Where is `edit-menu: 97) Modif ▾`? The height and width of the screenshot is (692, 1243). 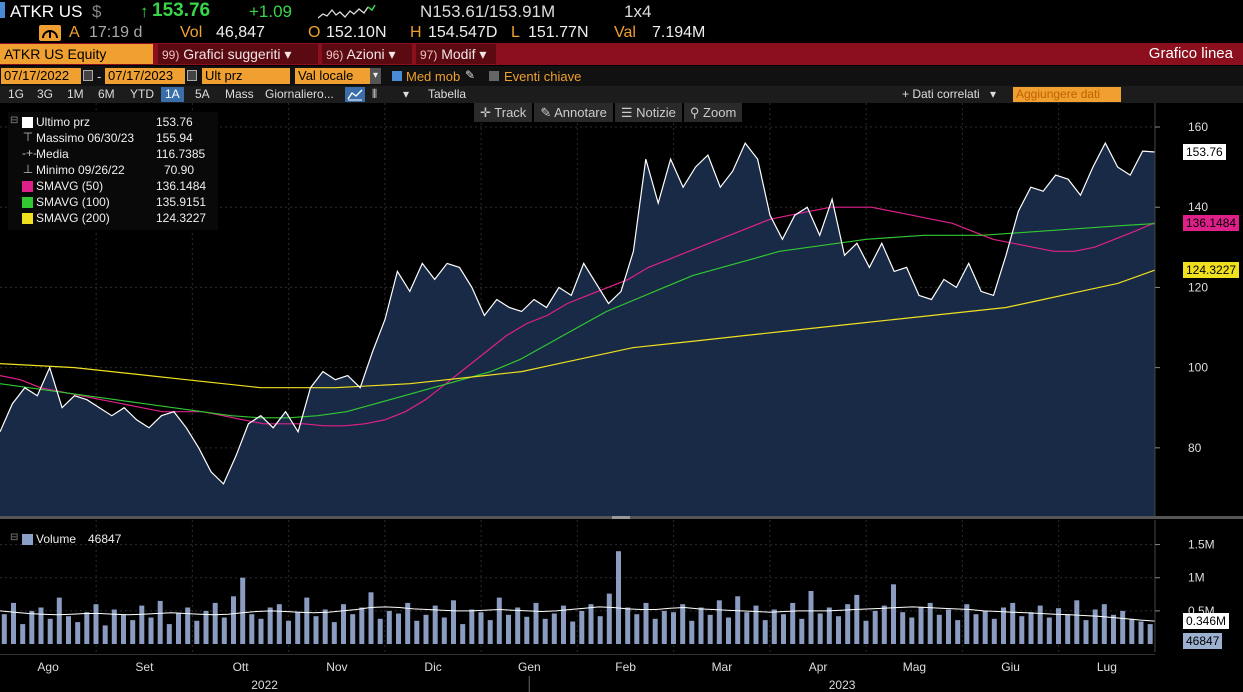 edit-menu: 97) Modif ▾ is located at coordinates (456, 54).